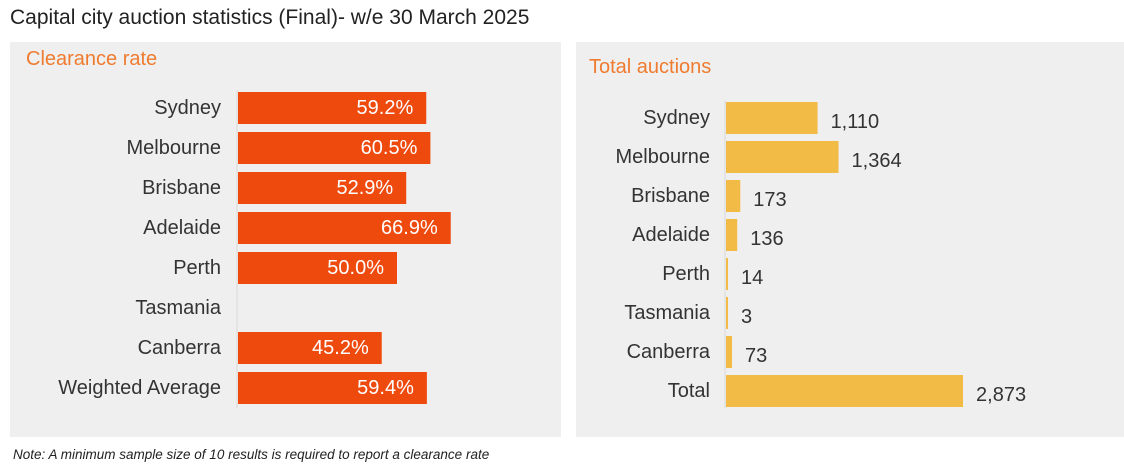  I want to click on auctions-data-label: 136, so click(766, 239).